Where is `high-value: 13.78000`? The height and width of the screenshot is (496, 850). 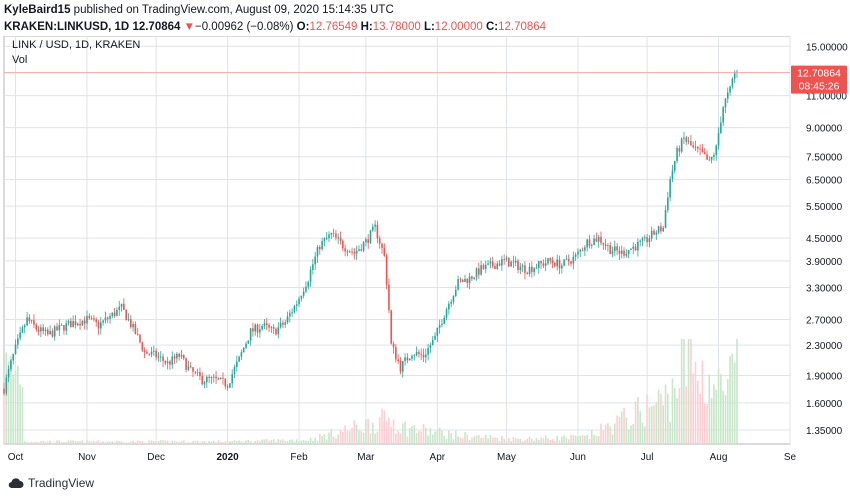 high-value: 13.78000 is located at coordinates (396, 27).